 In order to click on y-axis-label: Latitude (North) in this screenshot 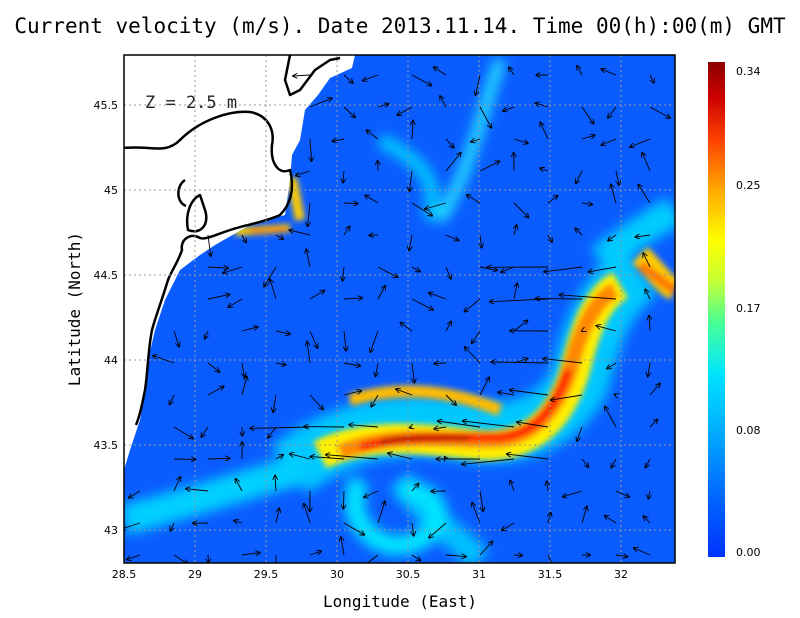, I will do `click(74, 309)`.